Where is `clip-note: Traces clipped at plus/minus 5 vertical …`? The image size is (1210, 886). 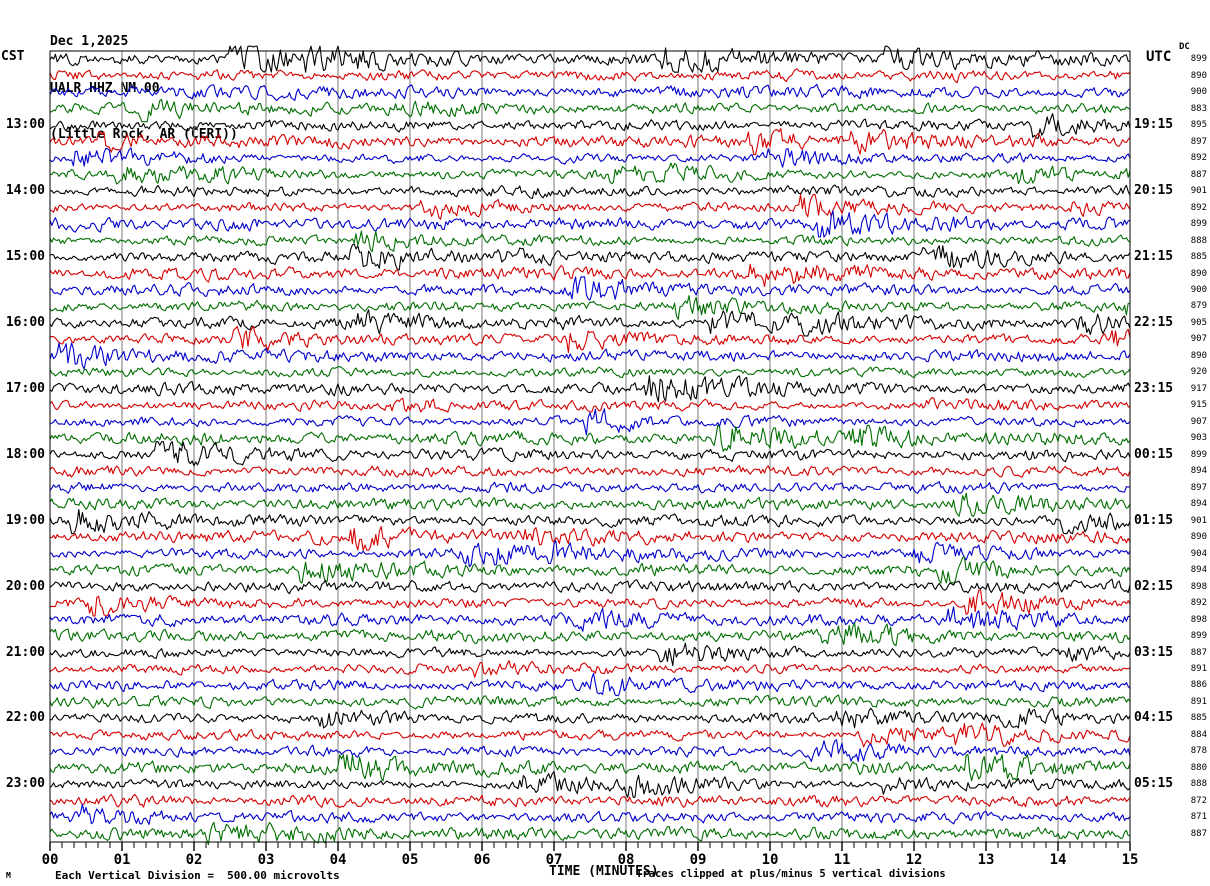
clip-note: Traces clipped at plus/minus 5 vertical … is located at coordinates (791, 874).